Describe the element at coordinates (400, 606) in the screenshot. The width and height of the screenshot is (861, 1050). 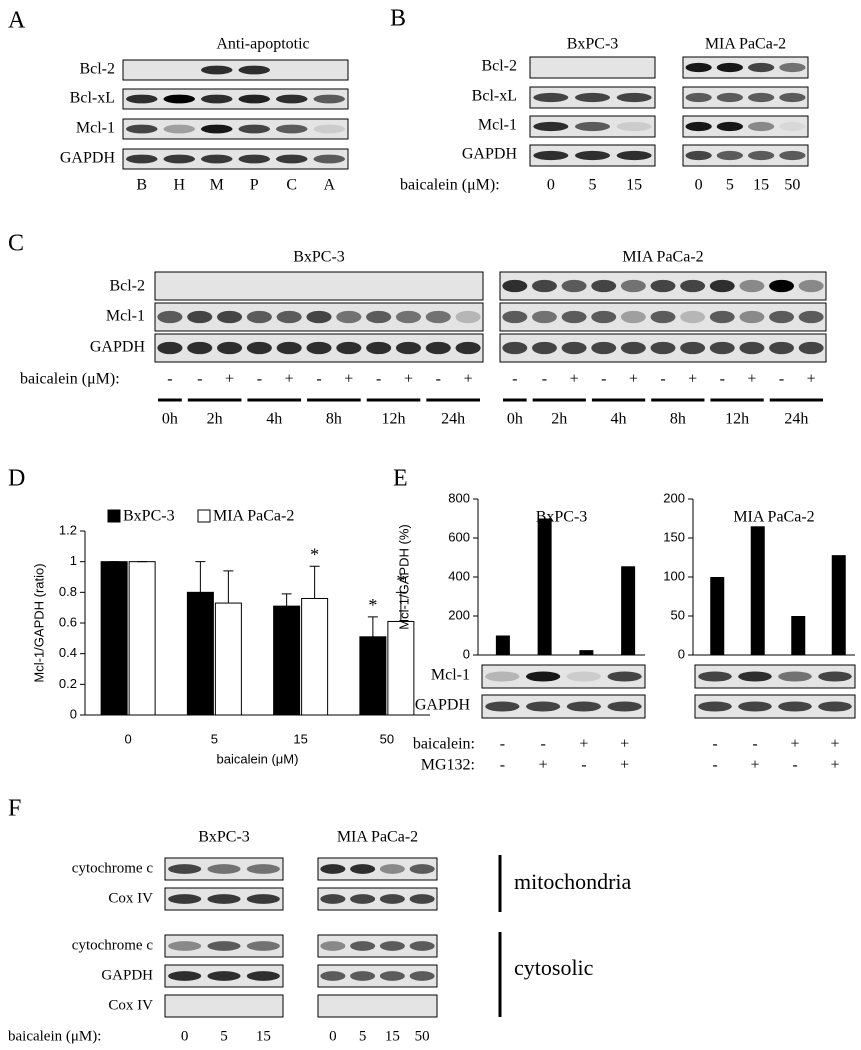
I see `error-bar` at that location.